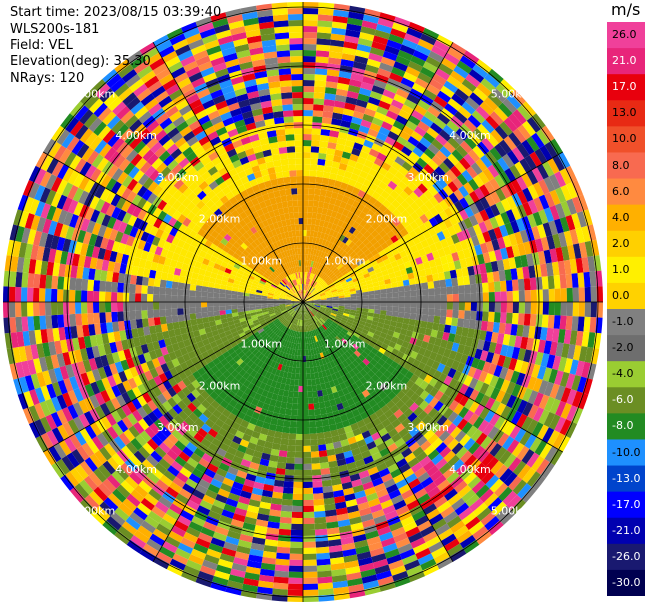  Describe the element at coordinates (621, 217) in the screenshot. I see `colorbar-tick-label: 4.0` at that location.